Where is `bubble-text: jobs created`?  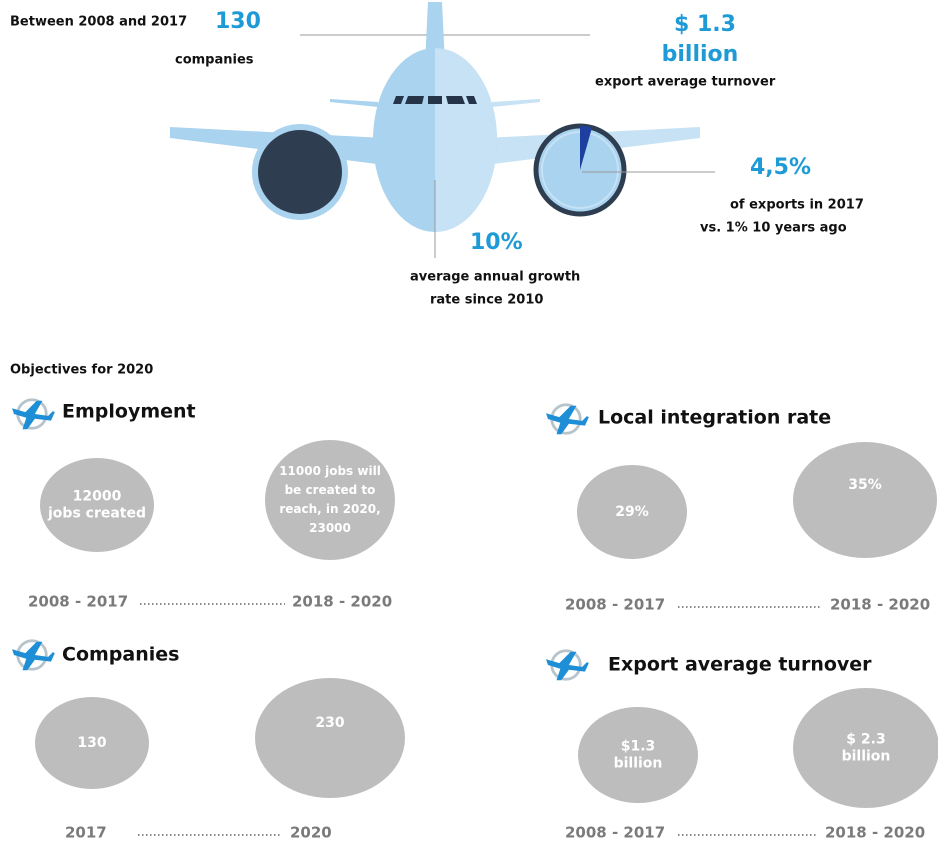 bubble-text: jobs created is located at coordinates (96, 514).